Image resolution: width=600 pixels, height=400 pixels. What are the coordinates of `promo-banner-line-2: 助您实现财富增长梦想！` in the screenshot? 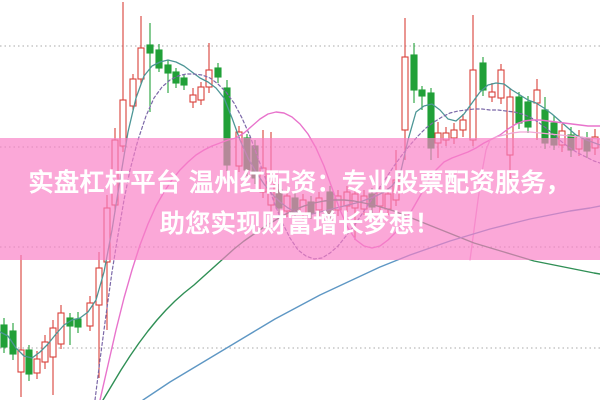 It's located at (300, 224).